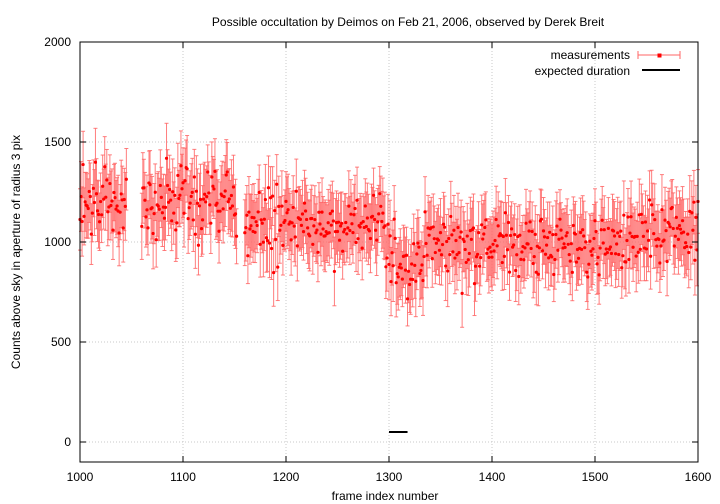  What do you see at coordinates (389, 477) in the screenshot?
I see `x-tick-label: 1300` at bounding box center [389, 477].